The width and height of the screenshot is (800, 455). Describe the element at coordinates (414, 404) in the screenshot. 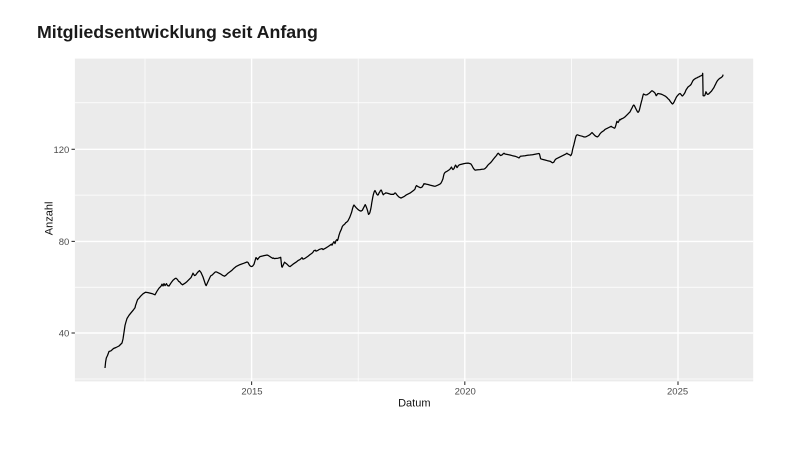

I see `svg-text: Datum` at that location.